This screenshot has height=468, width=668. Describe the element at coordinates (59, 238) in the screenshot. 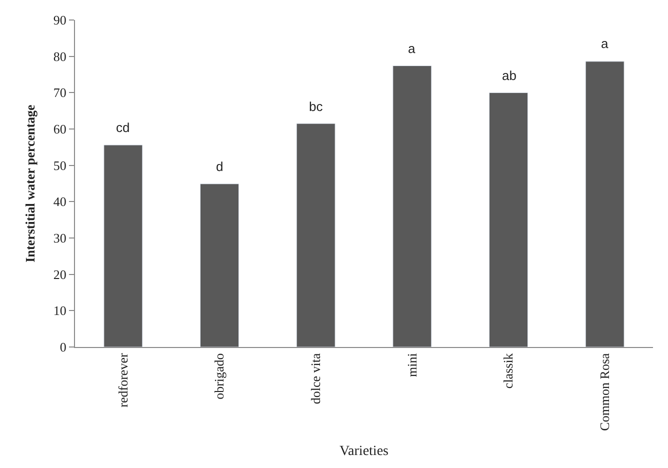

I see `y-tick-label: 30` at that location.